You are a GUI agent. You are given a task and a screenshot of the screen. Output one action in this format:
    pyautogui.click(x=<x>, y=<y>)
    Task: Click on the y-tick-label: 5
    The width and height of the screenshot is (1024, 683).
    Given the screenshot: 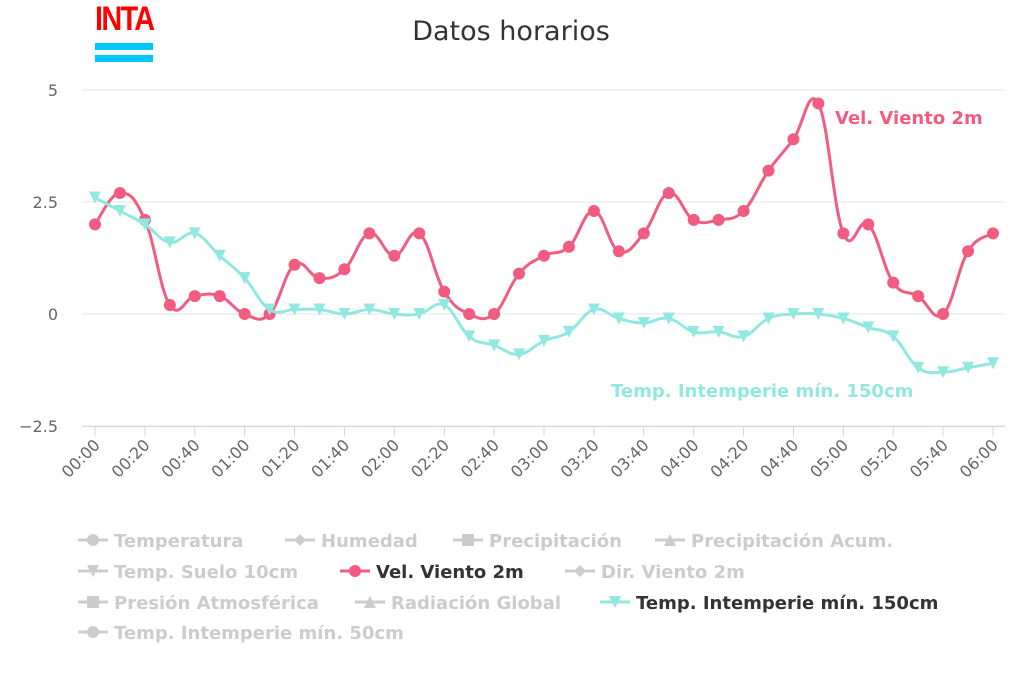 What is the action you would take?
    pyautogui.click(x=53, y=90)
    